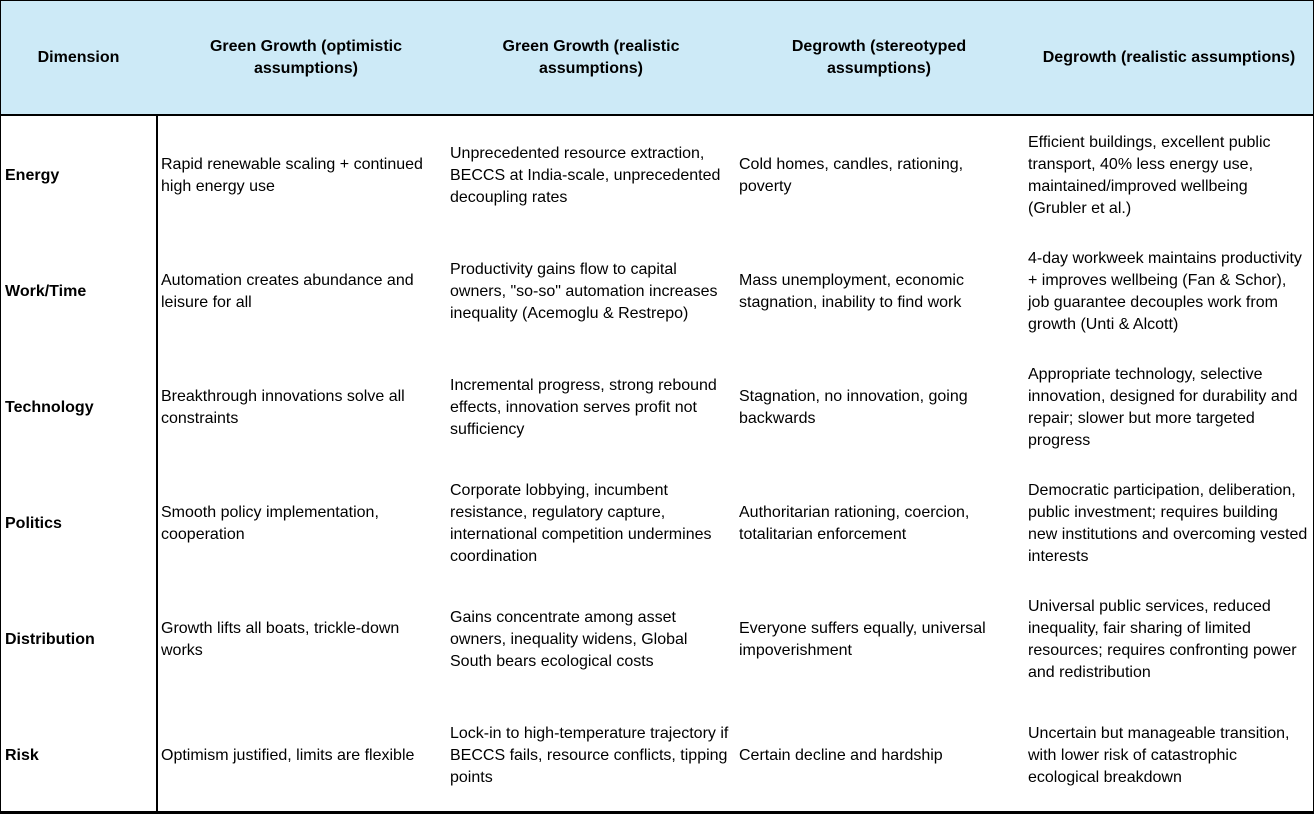 This screenshot has width=1314, height=814. What do you see at coordinates (49, 407) in the screenshot?
I see `row-dimension: Technology` at bounding box center [49, 407].